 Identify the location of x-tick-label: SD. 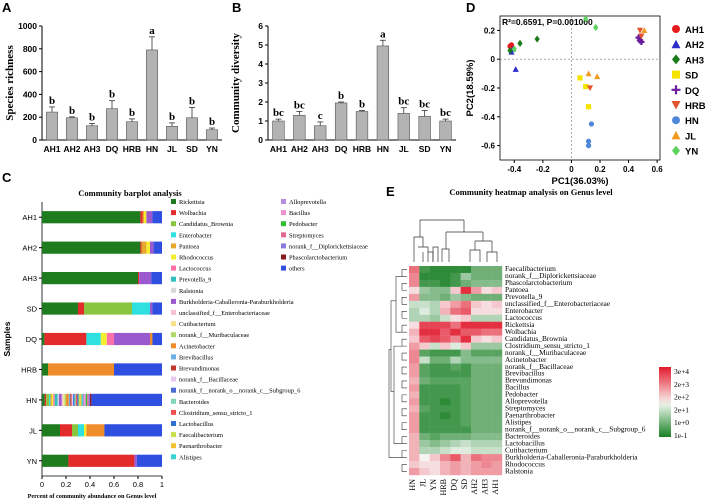
(425, 149).